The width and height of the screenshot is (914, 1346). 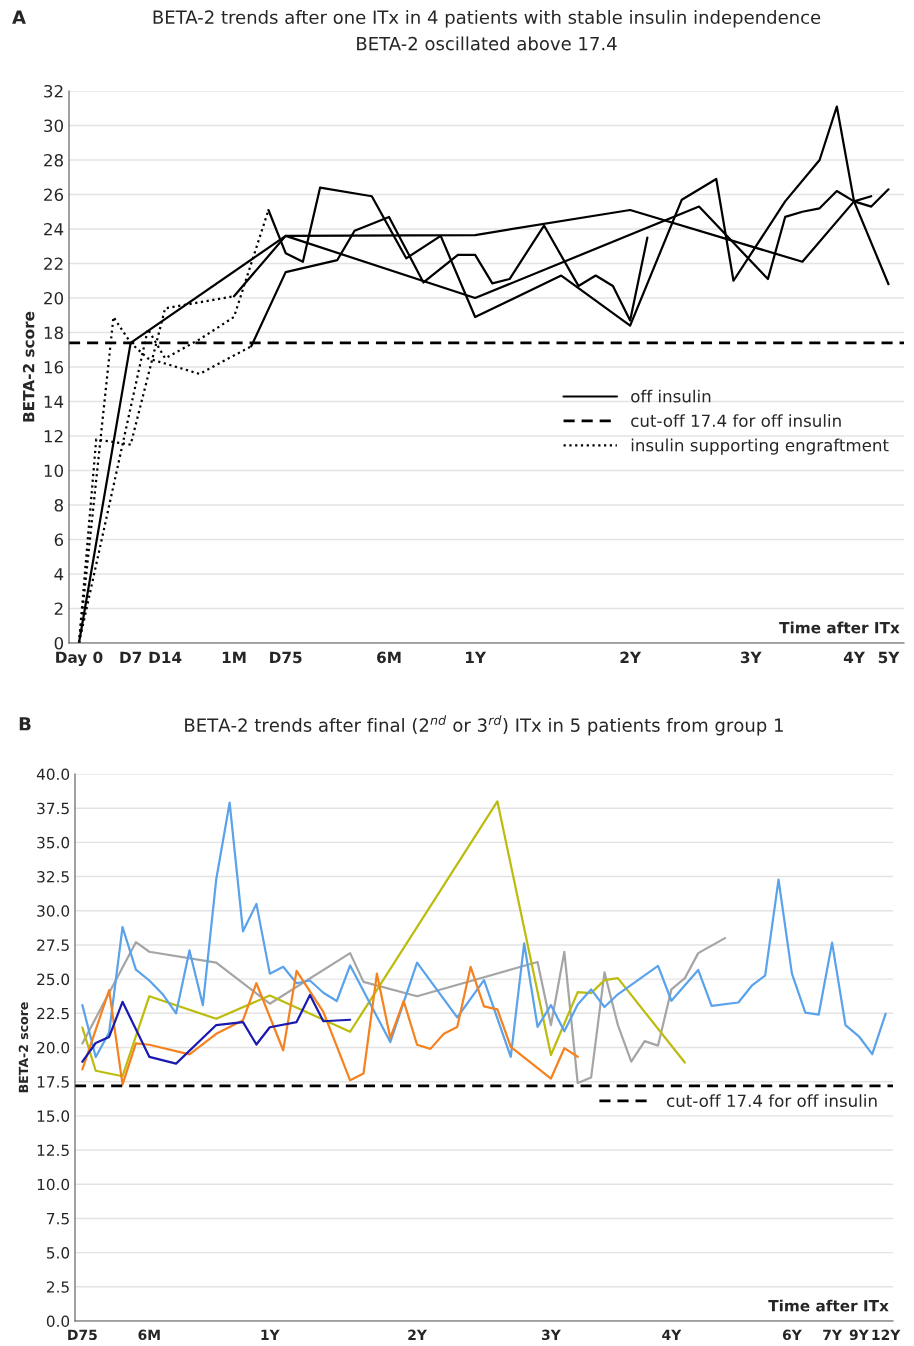 What do you see at coordinates (58, 505) in the screenshot?
I see `y-tick-label: 8` at bounding box center [58, 505].